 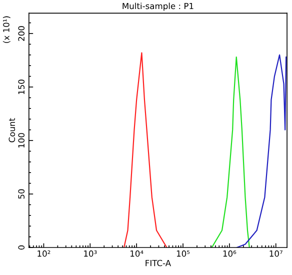 I want to click on x-tick-label: 10⁶, so click(x=229, y=253).